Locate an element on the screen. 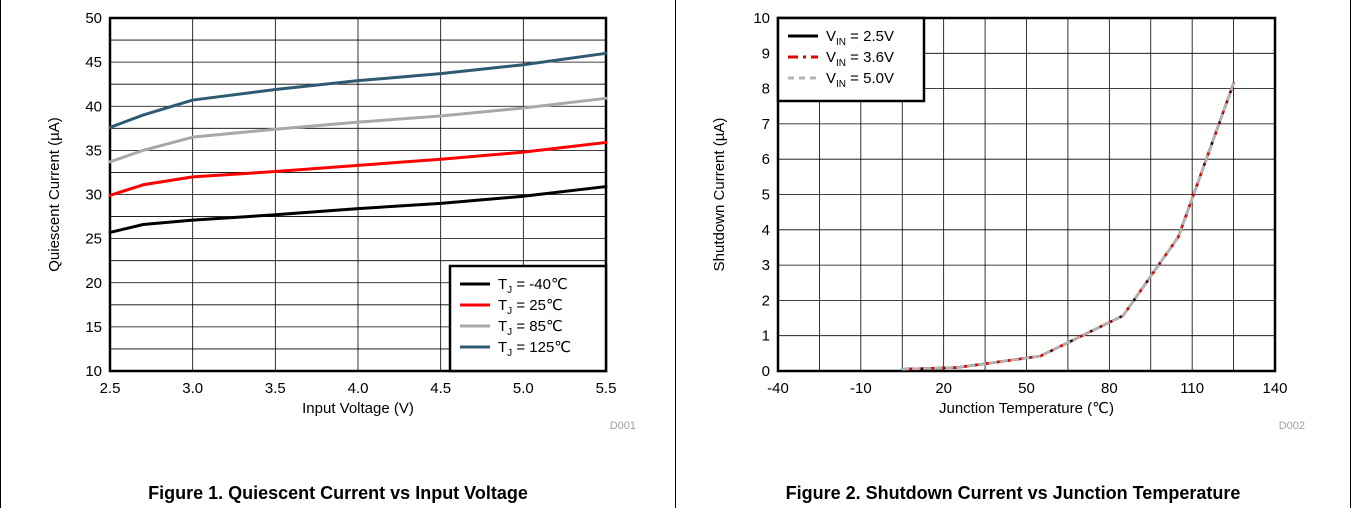  x-tick-label: -10 is located at coordinates (861, 388).